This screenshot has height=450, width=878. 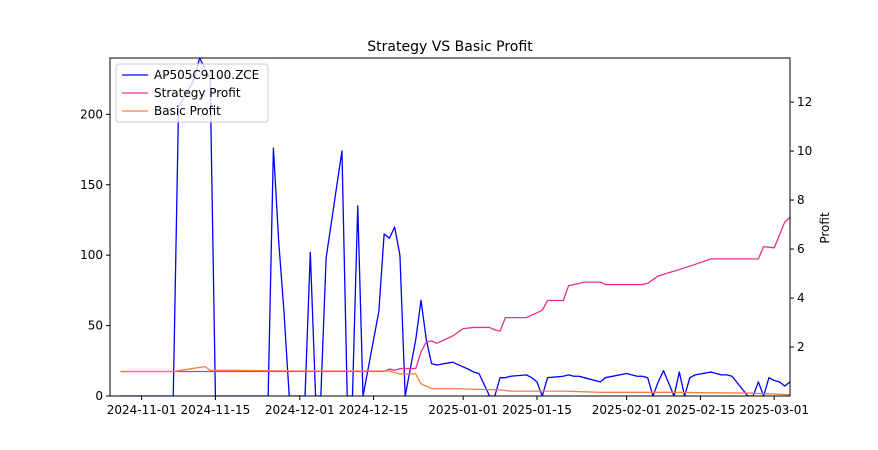 I want to click on y-right-tick-label-0: 2, so click(x=801, y=347).